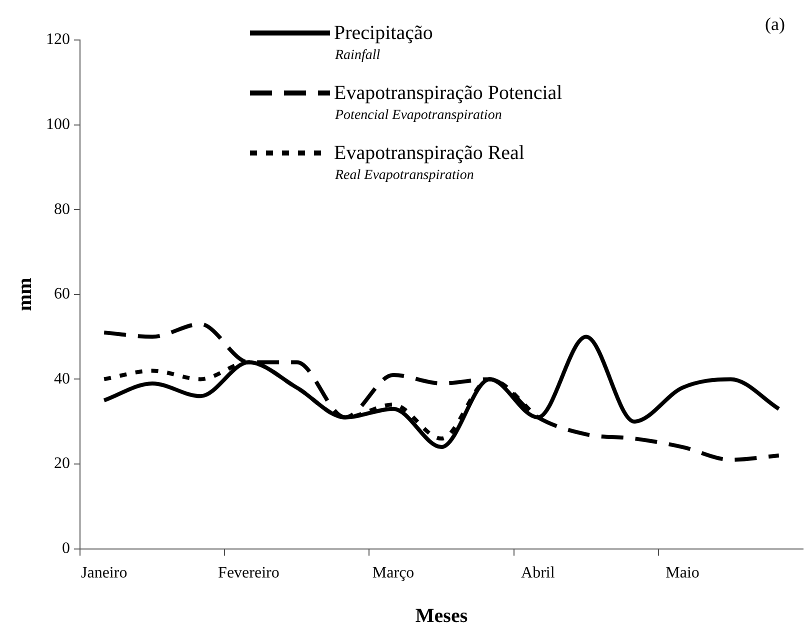  I want to click on x-tick-label: Abril, so click(538, 573).